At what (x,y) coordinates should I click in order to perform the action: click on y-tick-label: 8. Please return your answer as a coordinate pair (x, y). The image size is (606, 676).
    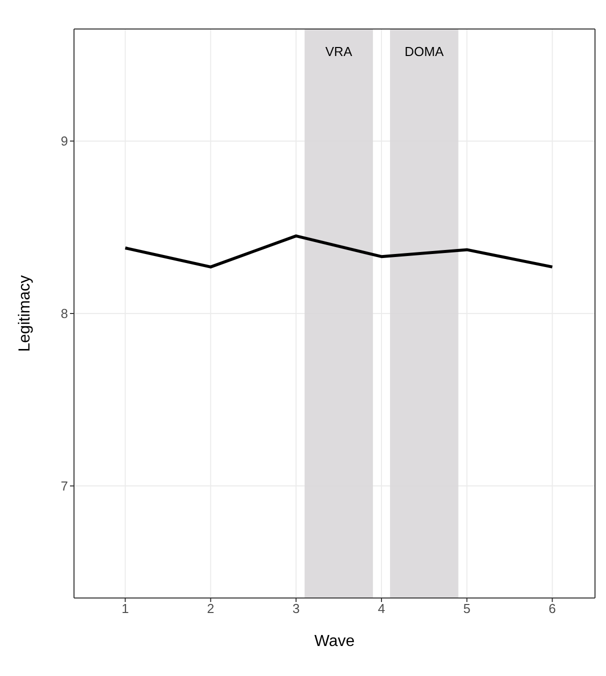
    Looking at the image, I should click on (64, 314).